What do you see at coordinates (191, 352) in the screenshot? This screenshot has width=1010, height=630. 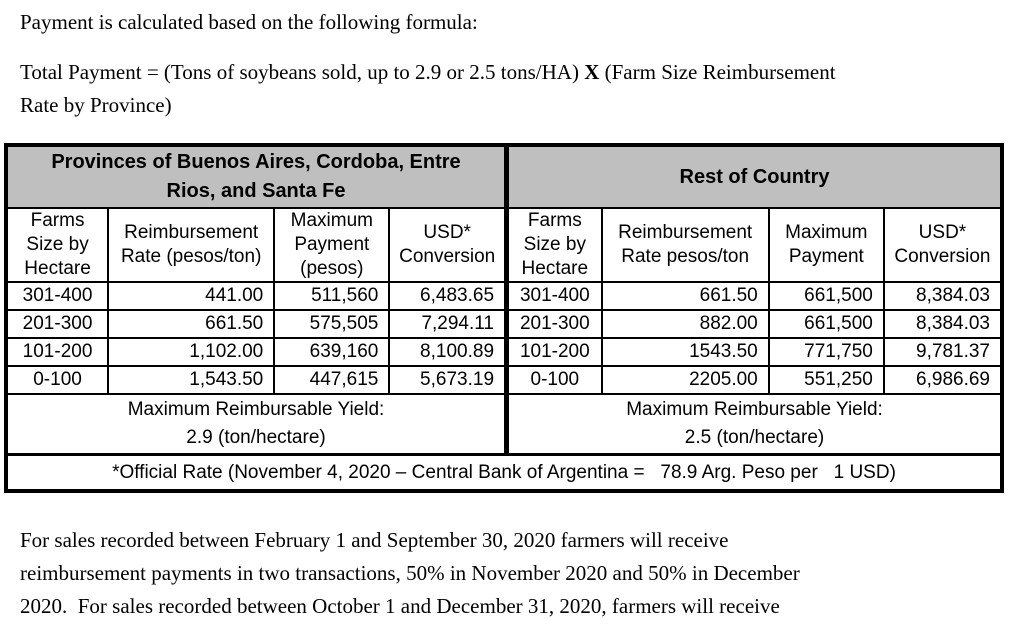 I see `table-cell: 1,102.00` at bounding box center [191, 352].